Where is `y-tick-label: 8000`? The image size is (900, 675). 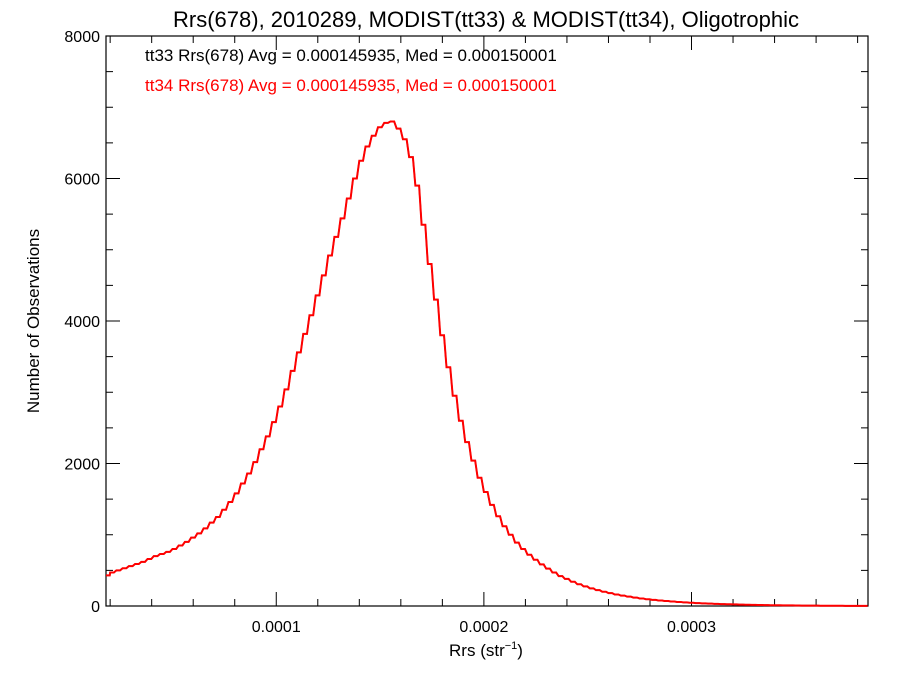
y-tick-label: 8000 is located at coordinates (82, 37).